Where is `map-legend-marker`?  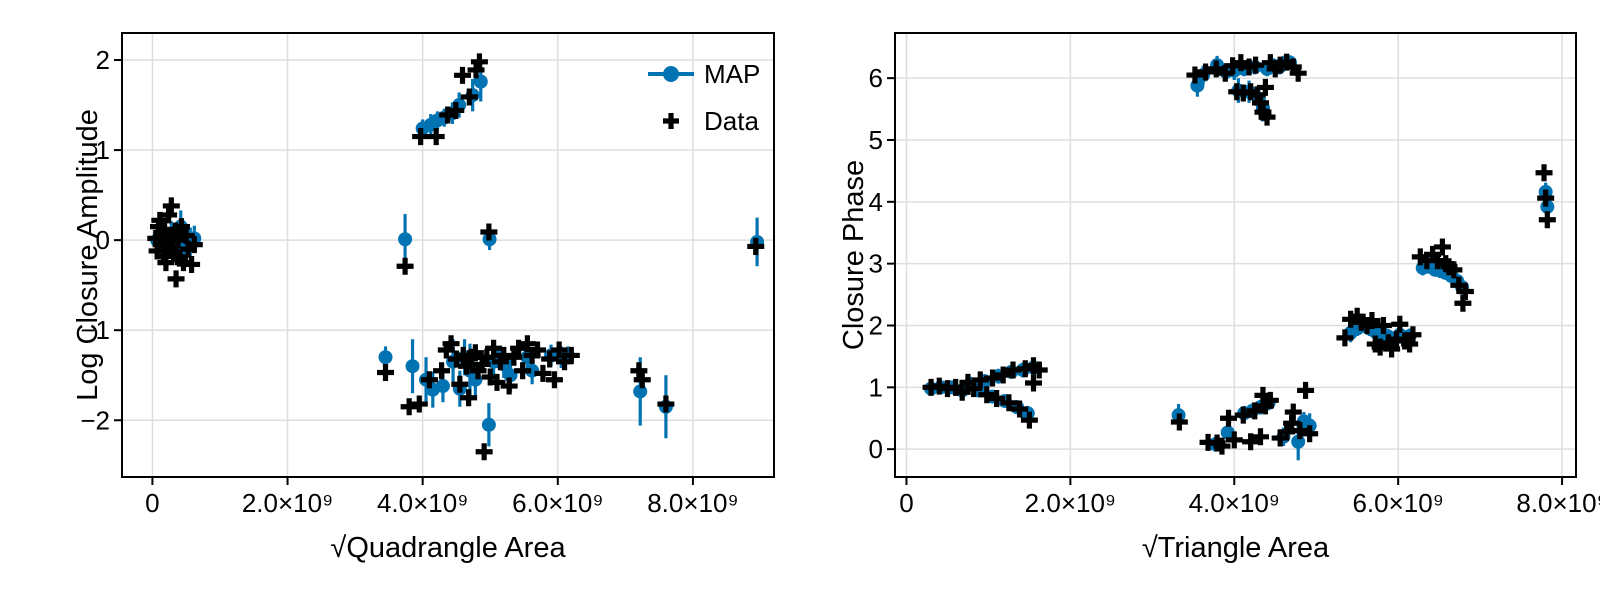
map-legend-marker is located at coordinates (671, 74).